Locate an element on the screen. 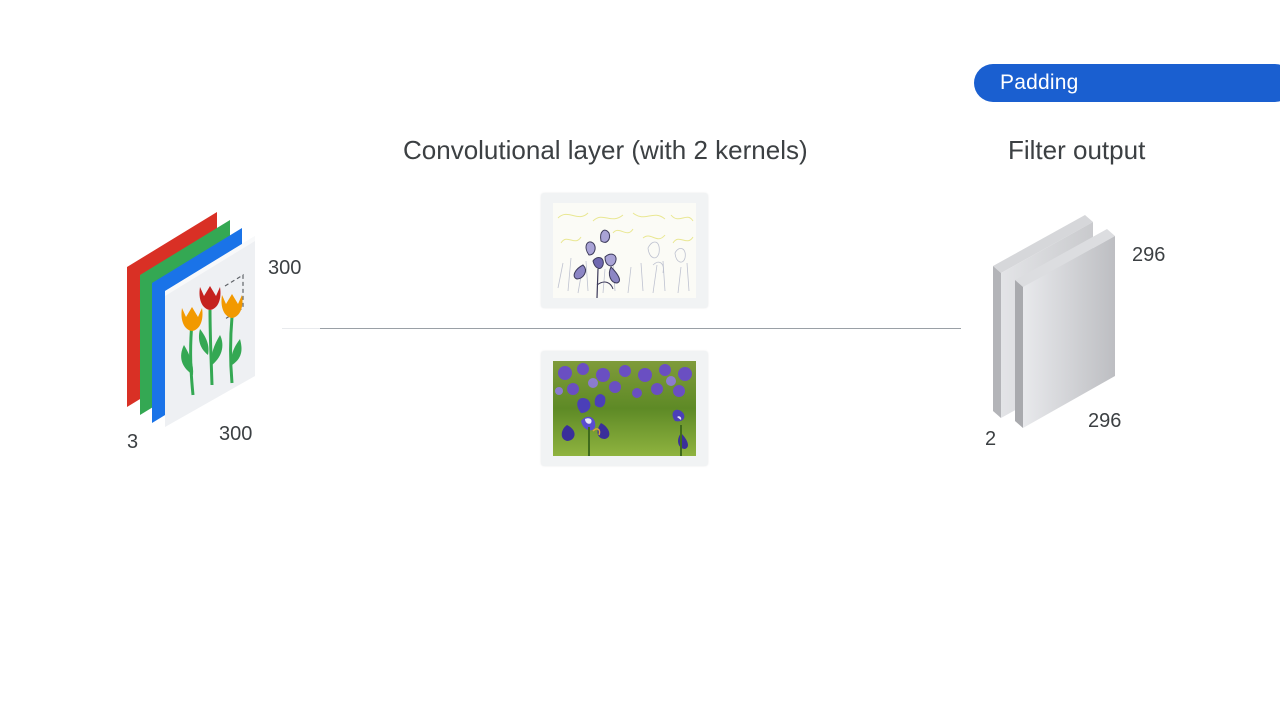 This screenshot has width=1280, height=720. input-width-label: 300 is located at coordinates (285, 268).